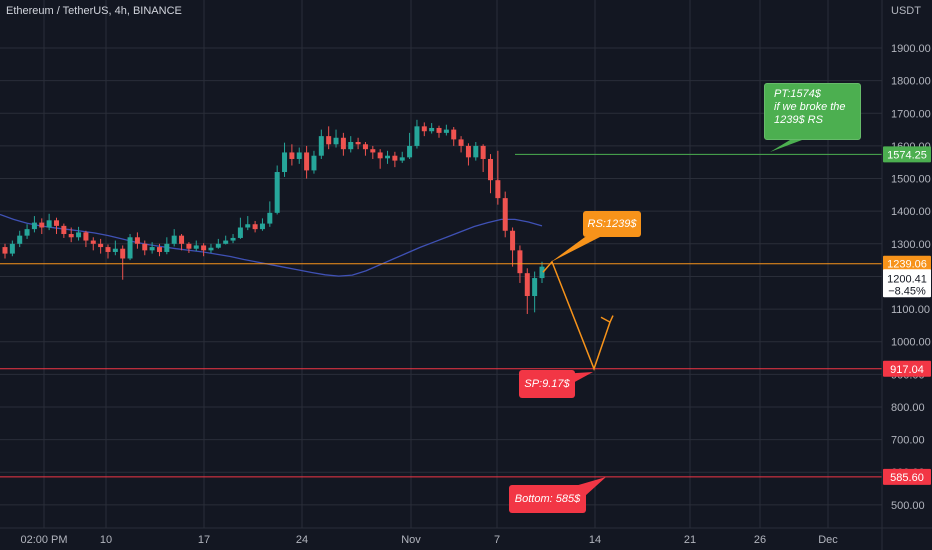 The width and height of the screenshot is (932, 550). Describe the element at coordinates (908, 506) in the screenshot. I see `price-tick-label: 500.00` at that location.